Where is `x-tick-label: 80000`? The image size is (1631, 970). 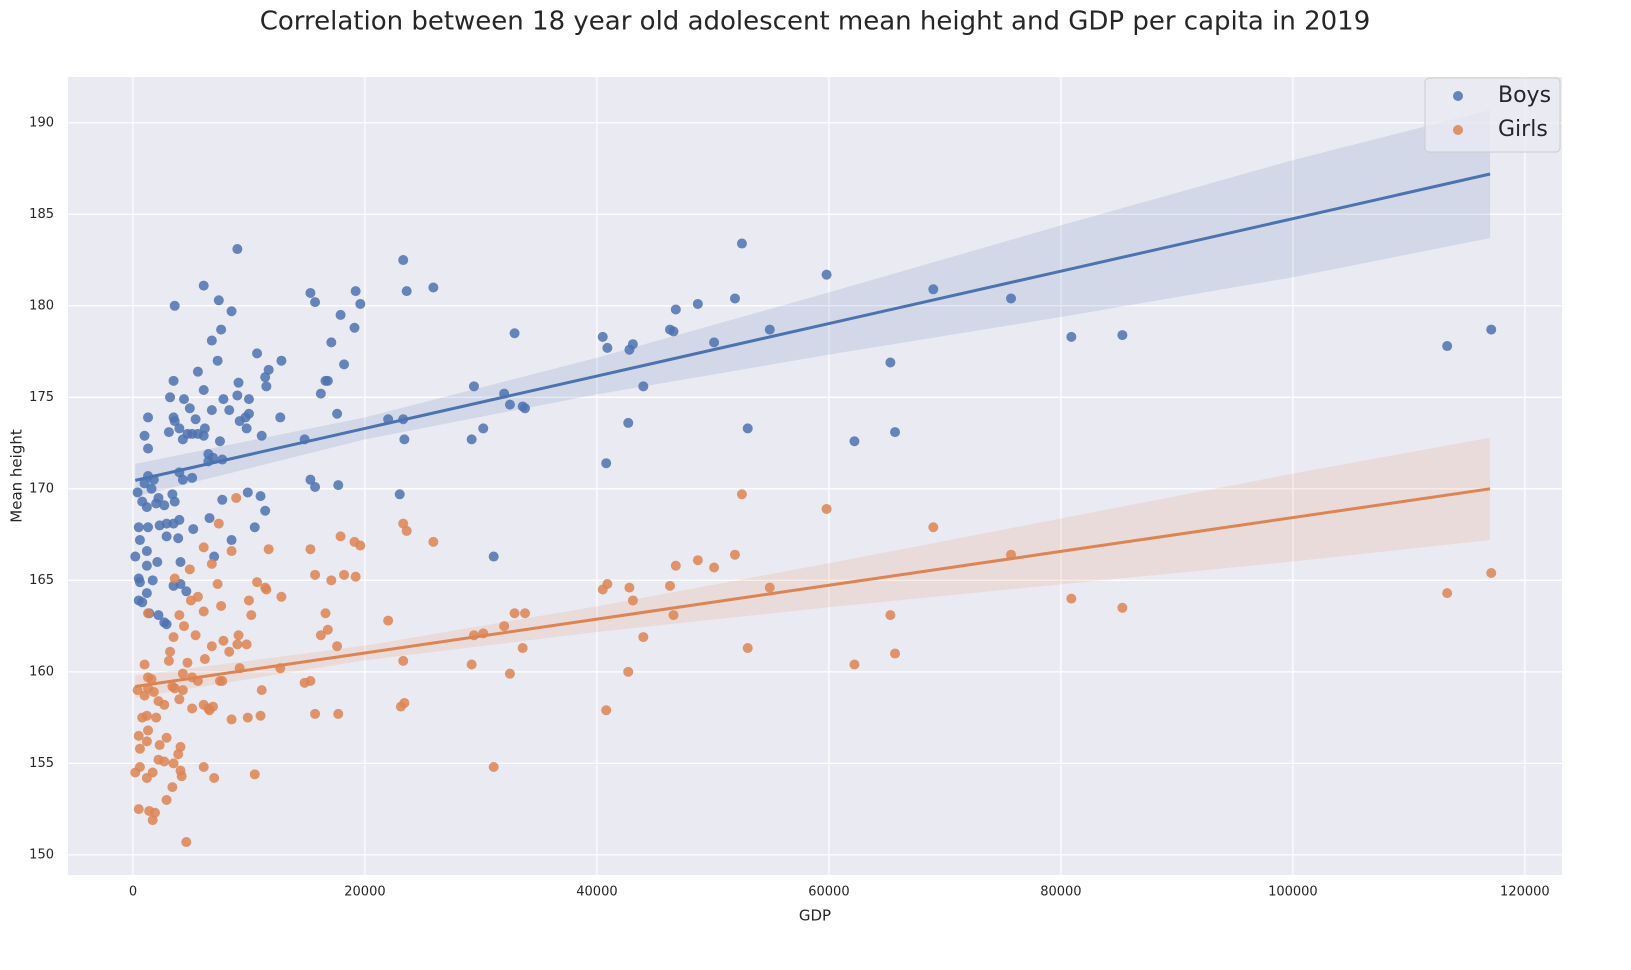 x-tick-label: 80000 is located at coordinates (1060, 892).